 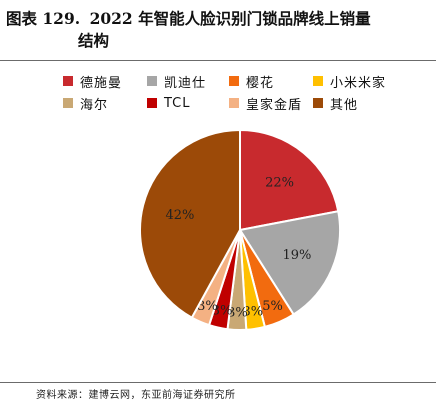 What do you see at coordinates (230, 18) in the screenshot?
I see `figure-title-text: 2022 年智能人脸识别门锁品牌线上销量` at bounding box center [230, 18].